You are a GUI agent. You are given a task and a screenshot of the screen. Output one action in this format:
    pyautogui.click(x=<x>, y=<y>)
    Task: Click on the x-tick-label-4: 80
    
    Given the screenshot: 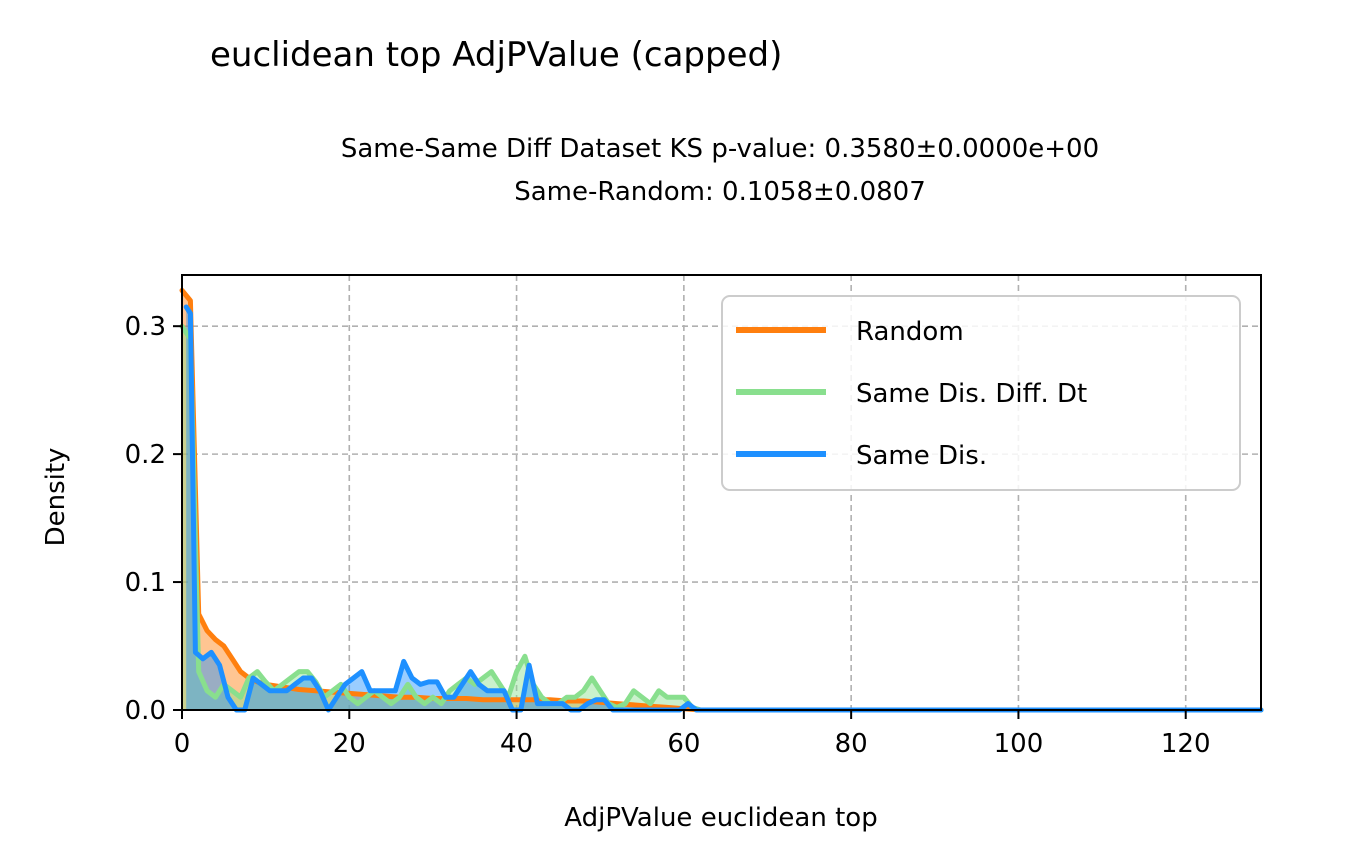 What is the action you would take?
    pyautogui.click(x=851, y=744)
    